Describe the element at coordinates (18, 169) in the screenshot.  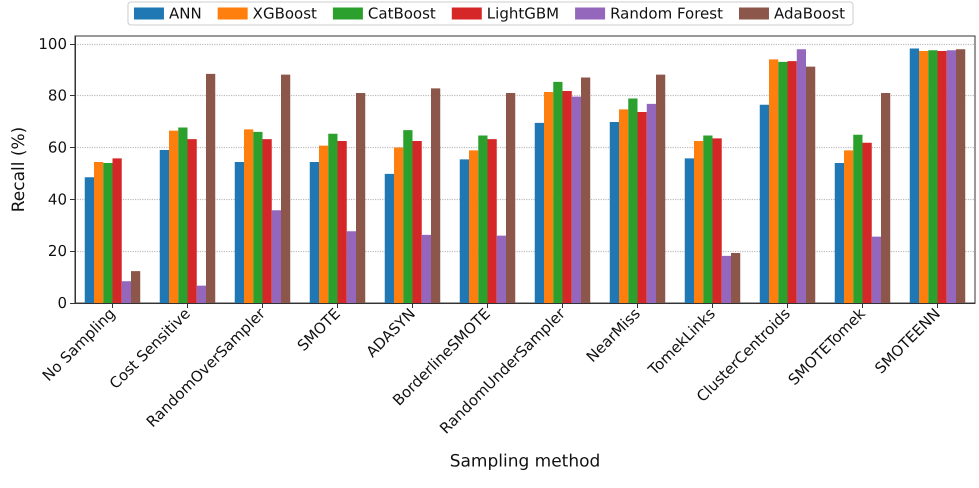
I see `y-axis-title: Recall (%)` at that location.